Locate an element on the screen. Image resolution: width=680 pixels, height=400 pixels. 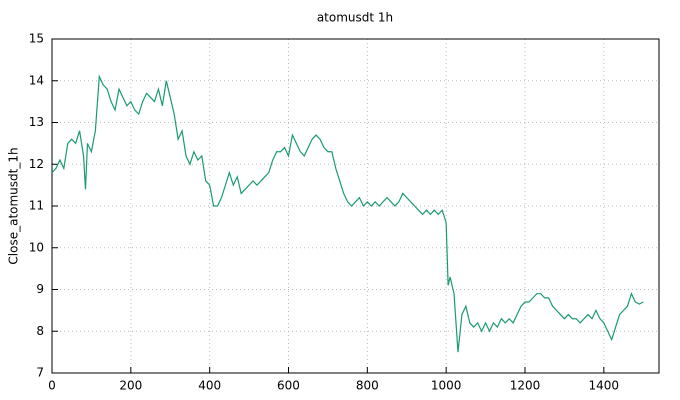
x-tick-label: 1400 is located at coordinates (604, 386).